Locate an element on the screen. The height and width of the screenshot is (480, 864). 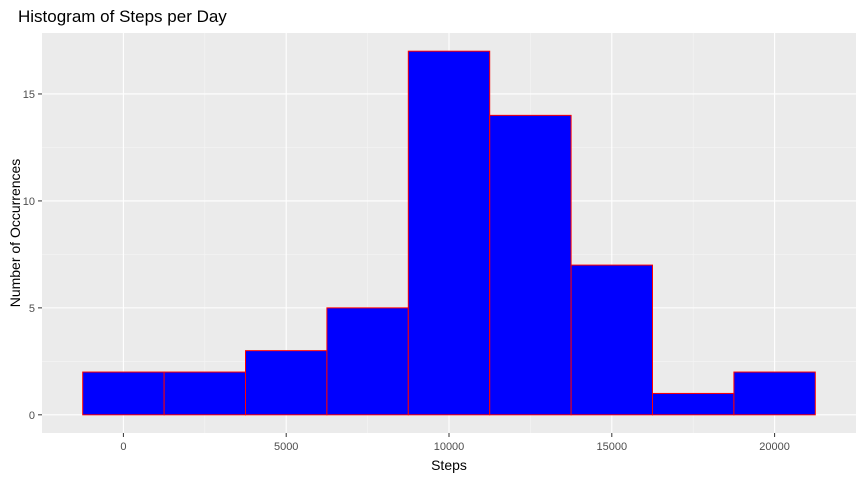
x-tick-label: 15000 is located at coordinates (612, 447).